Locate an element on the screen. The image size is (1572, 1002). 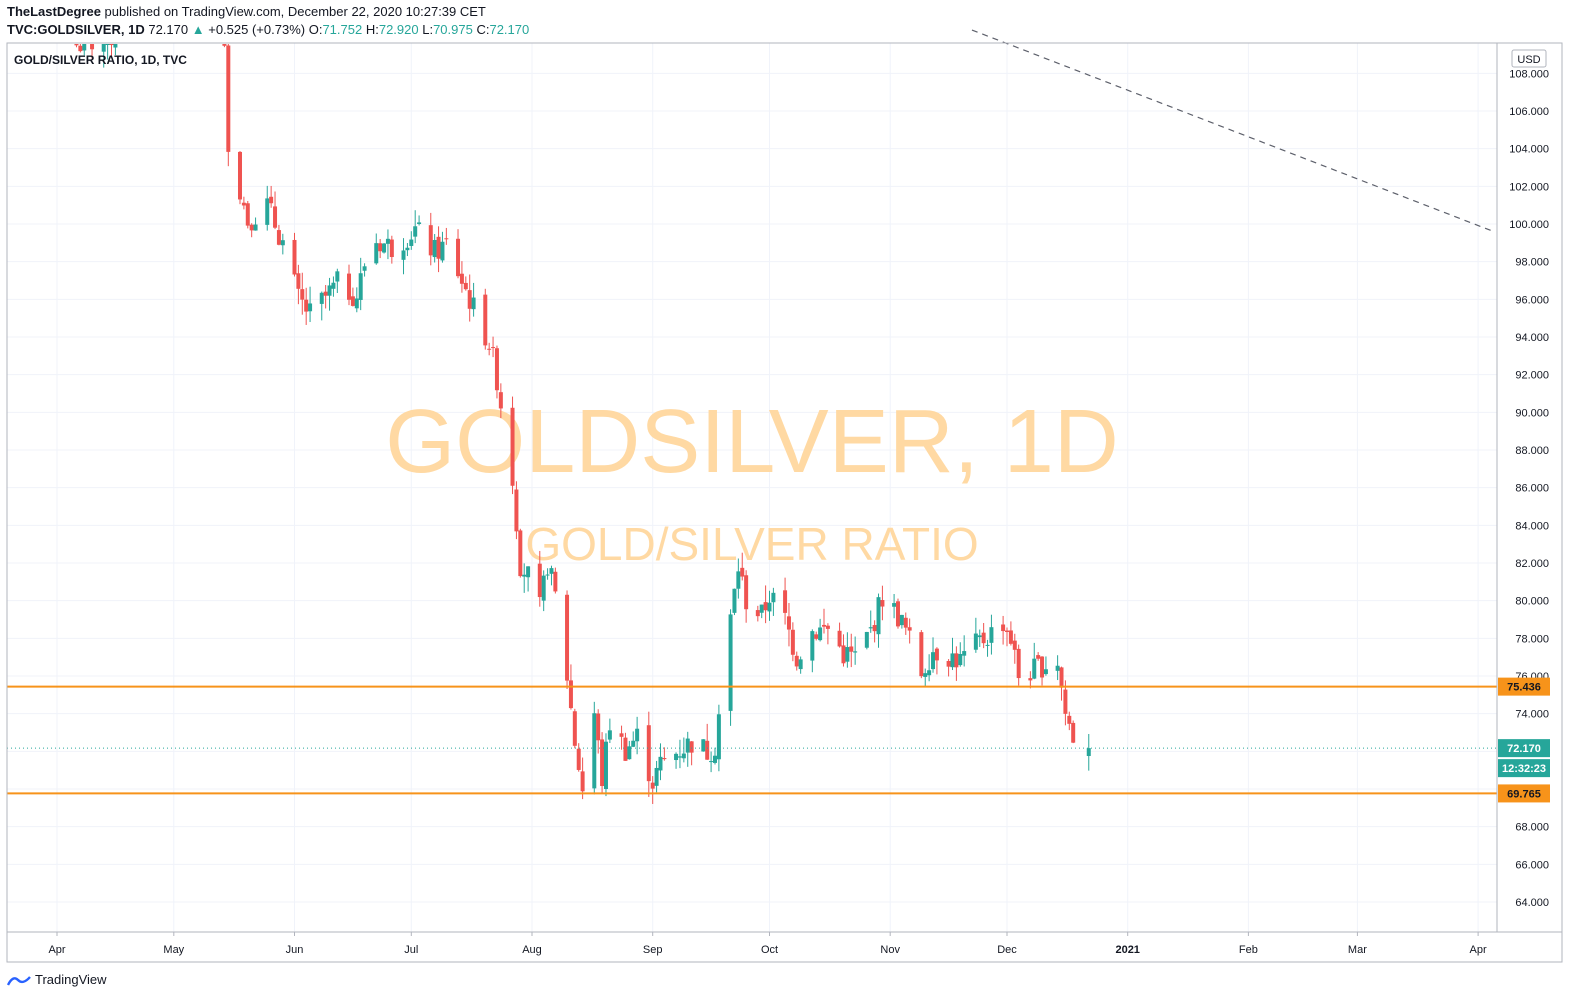
last-price-badge-bg is located at coordinates (1524, 748).